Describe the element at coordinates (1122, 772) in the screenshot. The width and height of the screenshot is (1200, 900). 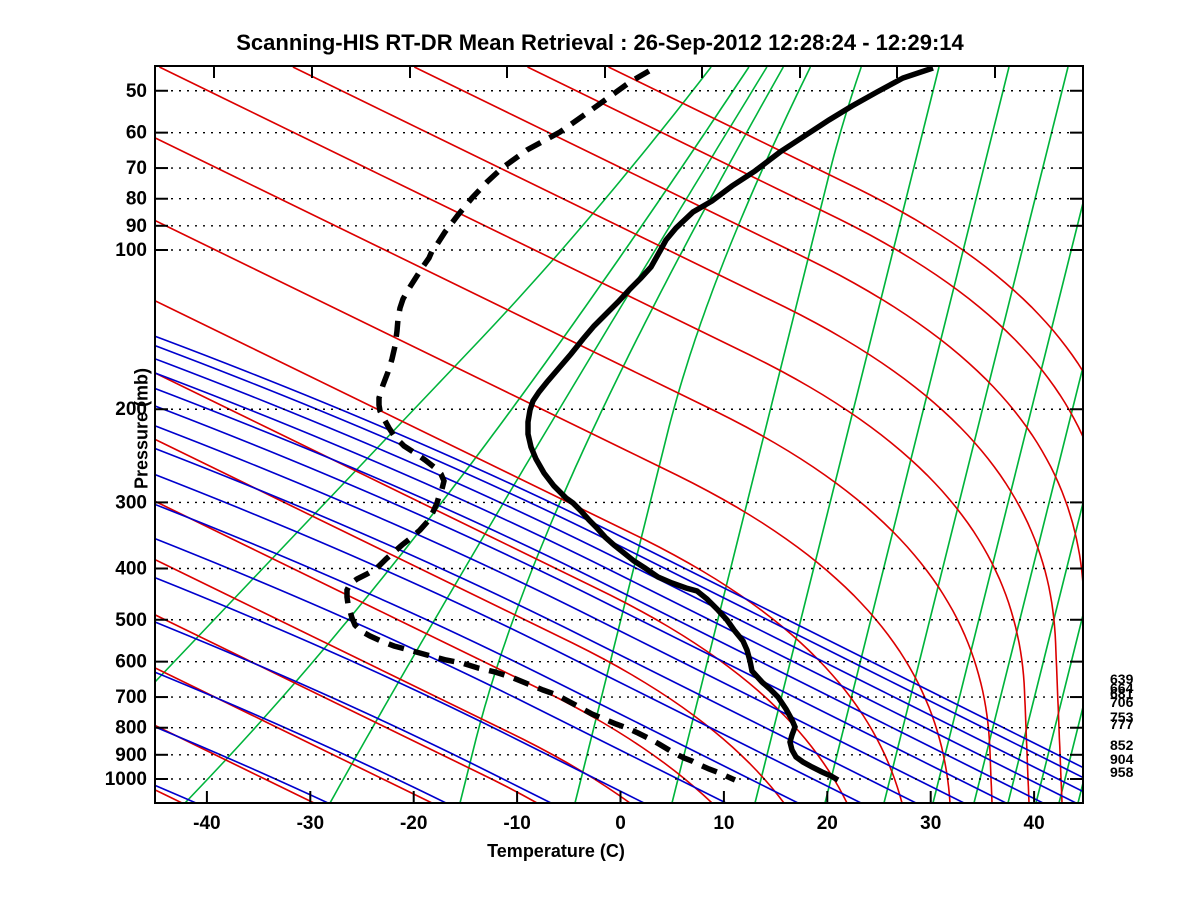
I see `level-pressure-label: 958` at that location.